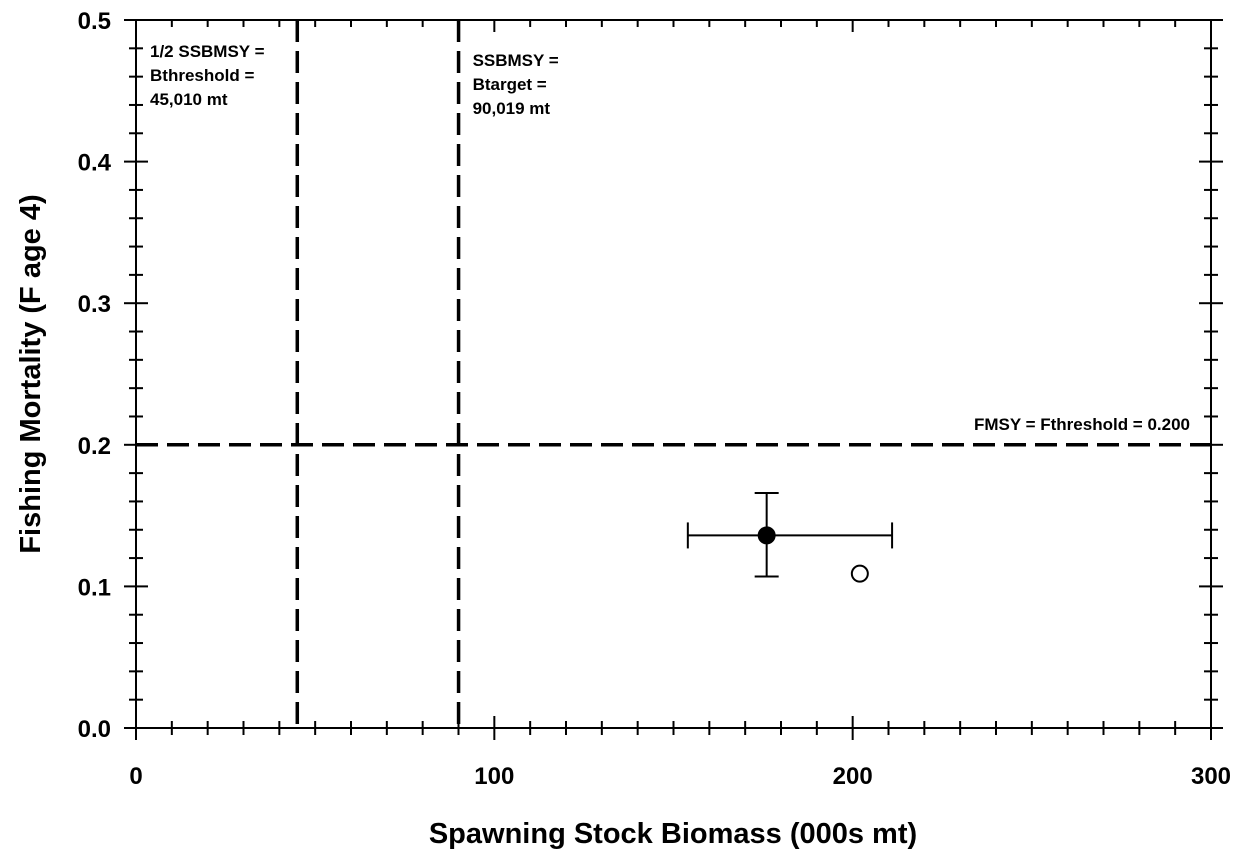  Describe the element at coordinates (202, 75) in the screenshot. I see `vertical-reference-label: Bthreshold =` at that location.